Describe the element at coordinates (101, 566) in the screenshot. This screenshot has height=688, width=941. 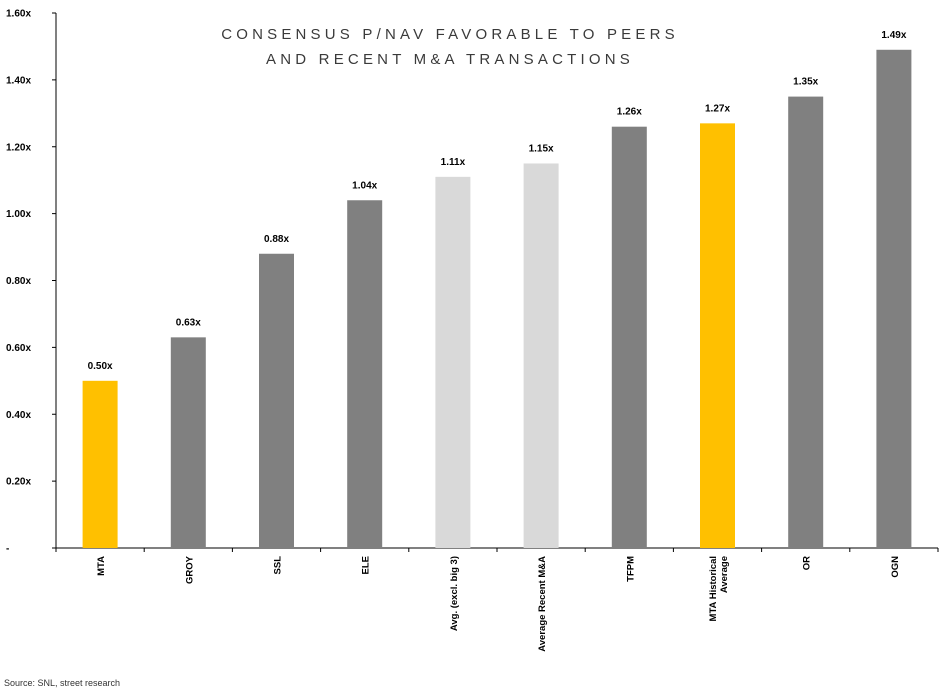
I see `x-tick-label: MTA` at that location.